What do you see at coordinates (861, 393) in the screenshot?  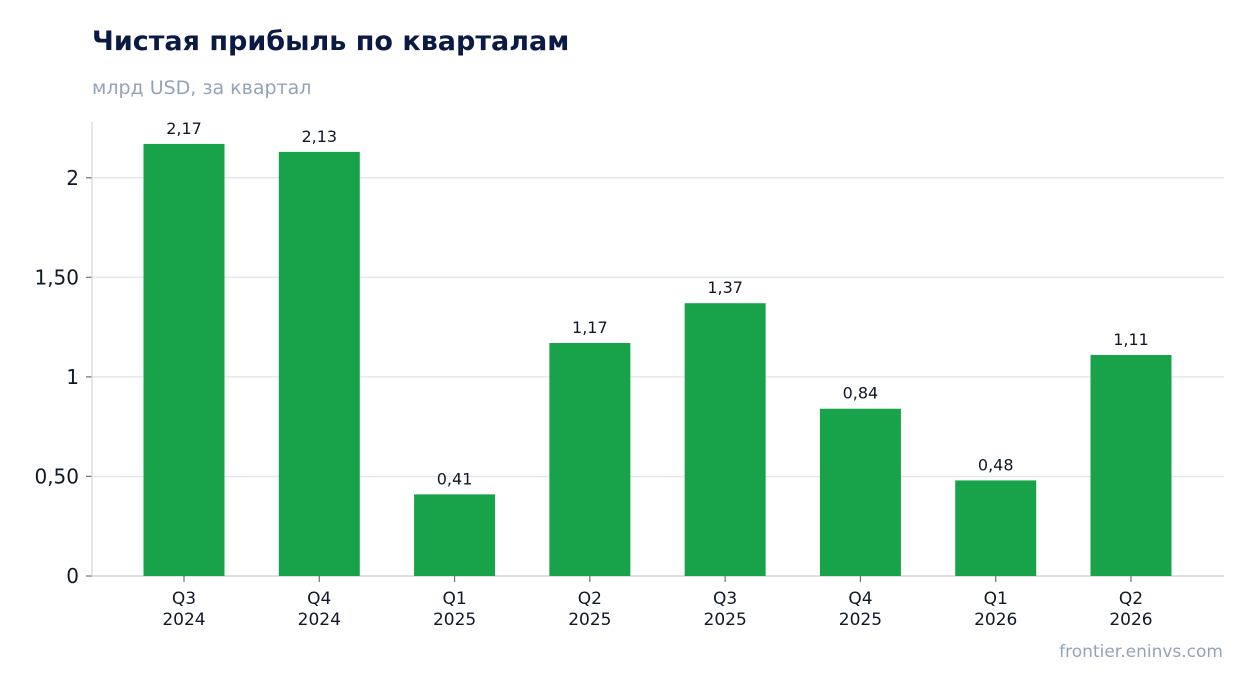 I see `bar-value-label: 0,84` at bounding box center [861, 393].